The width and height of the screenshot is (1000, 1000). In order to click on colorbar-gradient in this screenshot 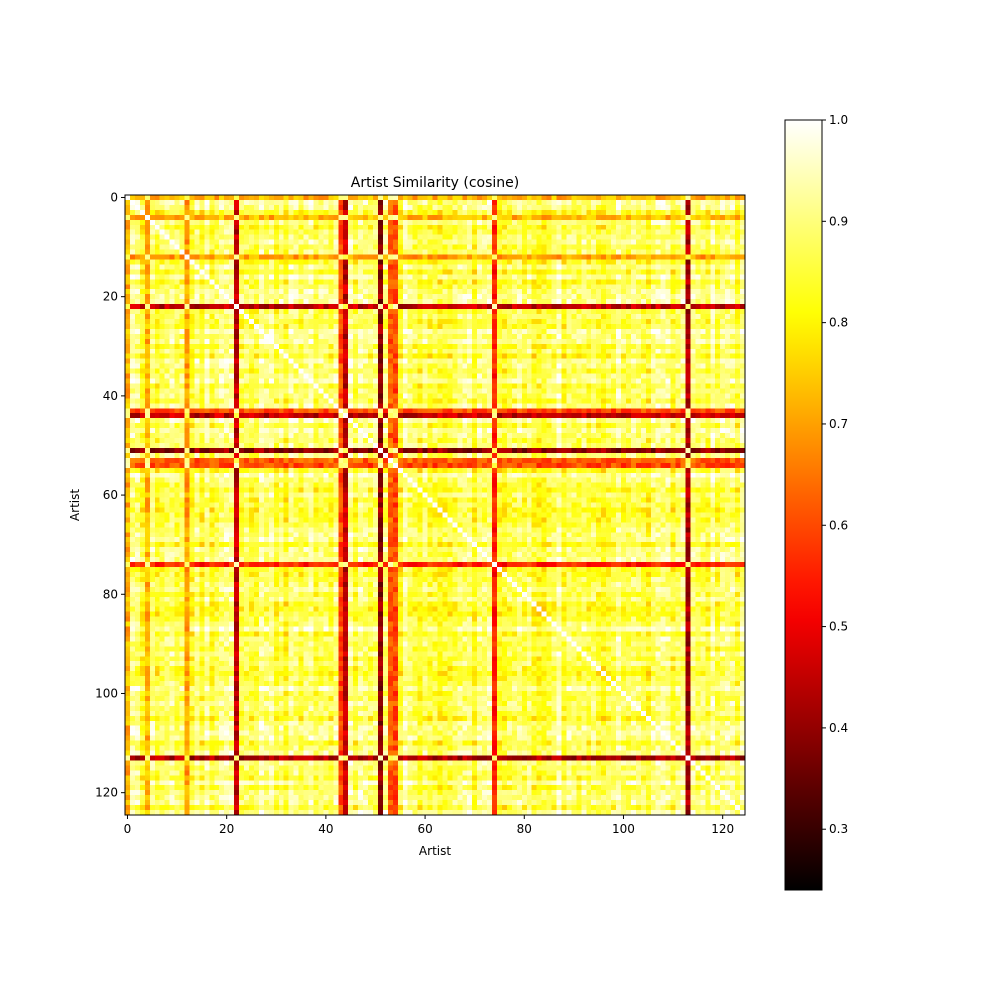, I will do `click(803, 505)`.